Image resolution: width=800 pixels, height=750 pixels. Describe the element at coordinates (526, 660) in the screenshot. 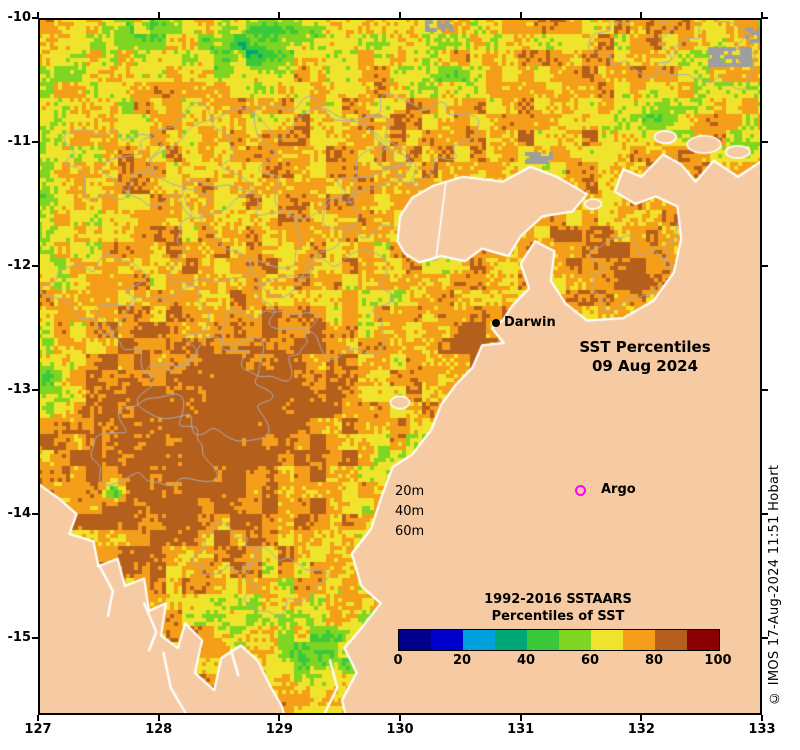

I see `colorbar-tick-label: 40` at that location.